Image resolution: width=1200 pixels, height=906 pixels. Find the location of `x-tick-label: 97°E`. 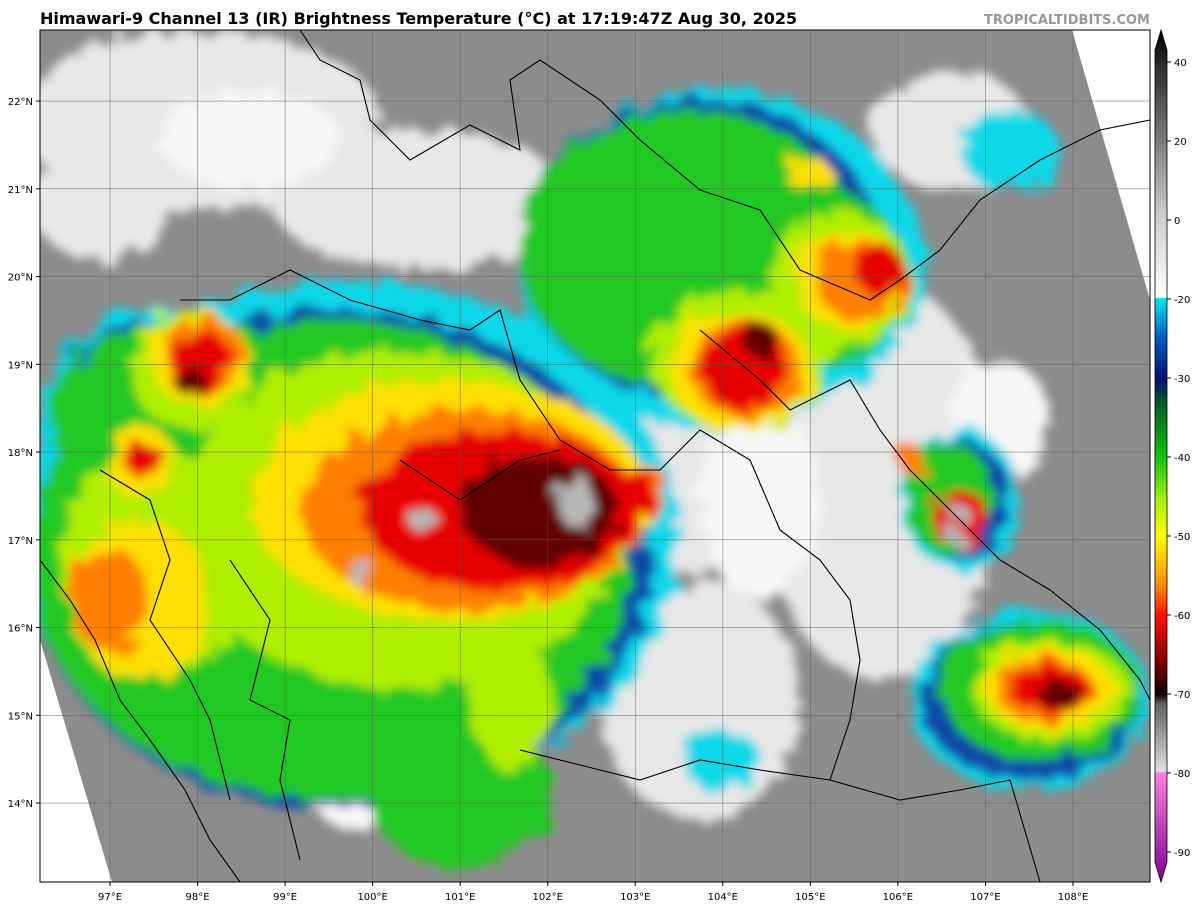

x-tick-label: 97°E is located at coordinates (110, 897).